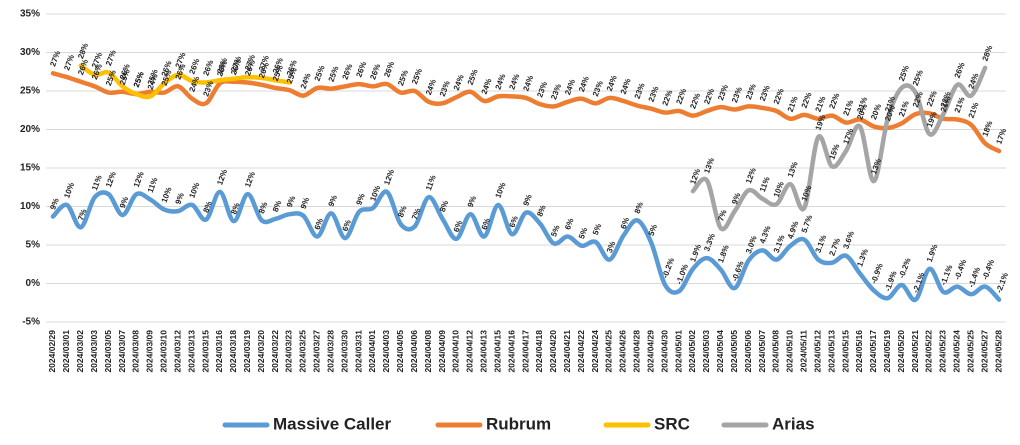 This screenshot has height=445, width=1020. I want to click on x-tick-label: 2024/05/27, so click(984, 351).